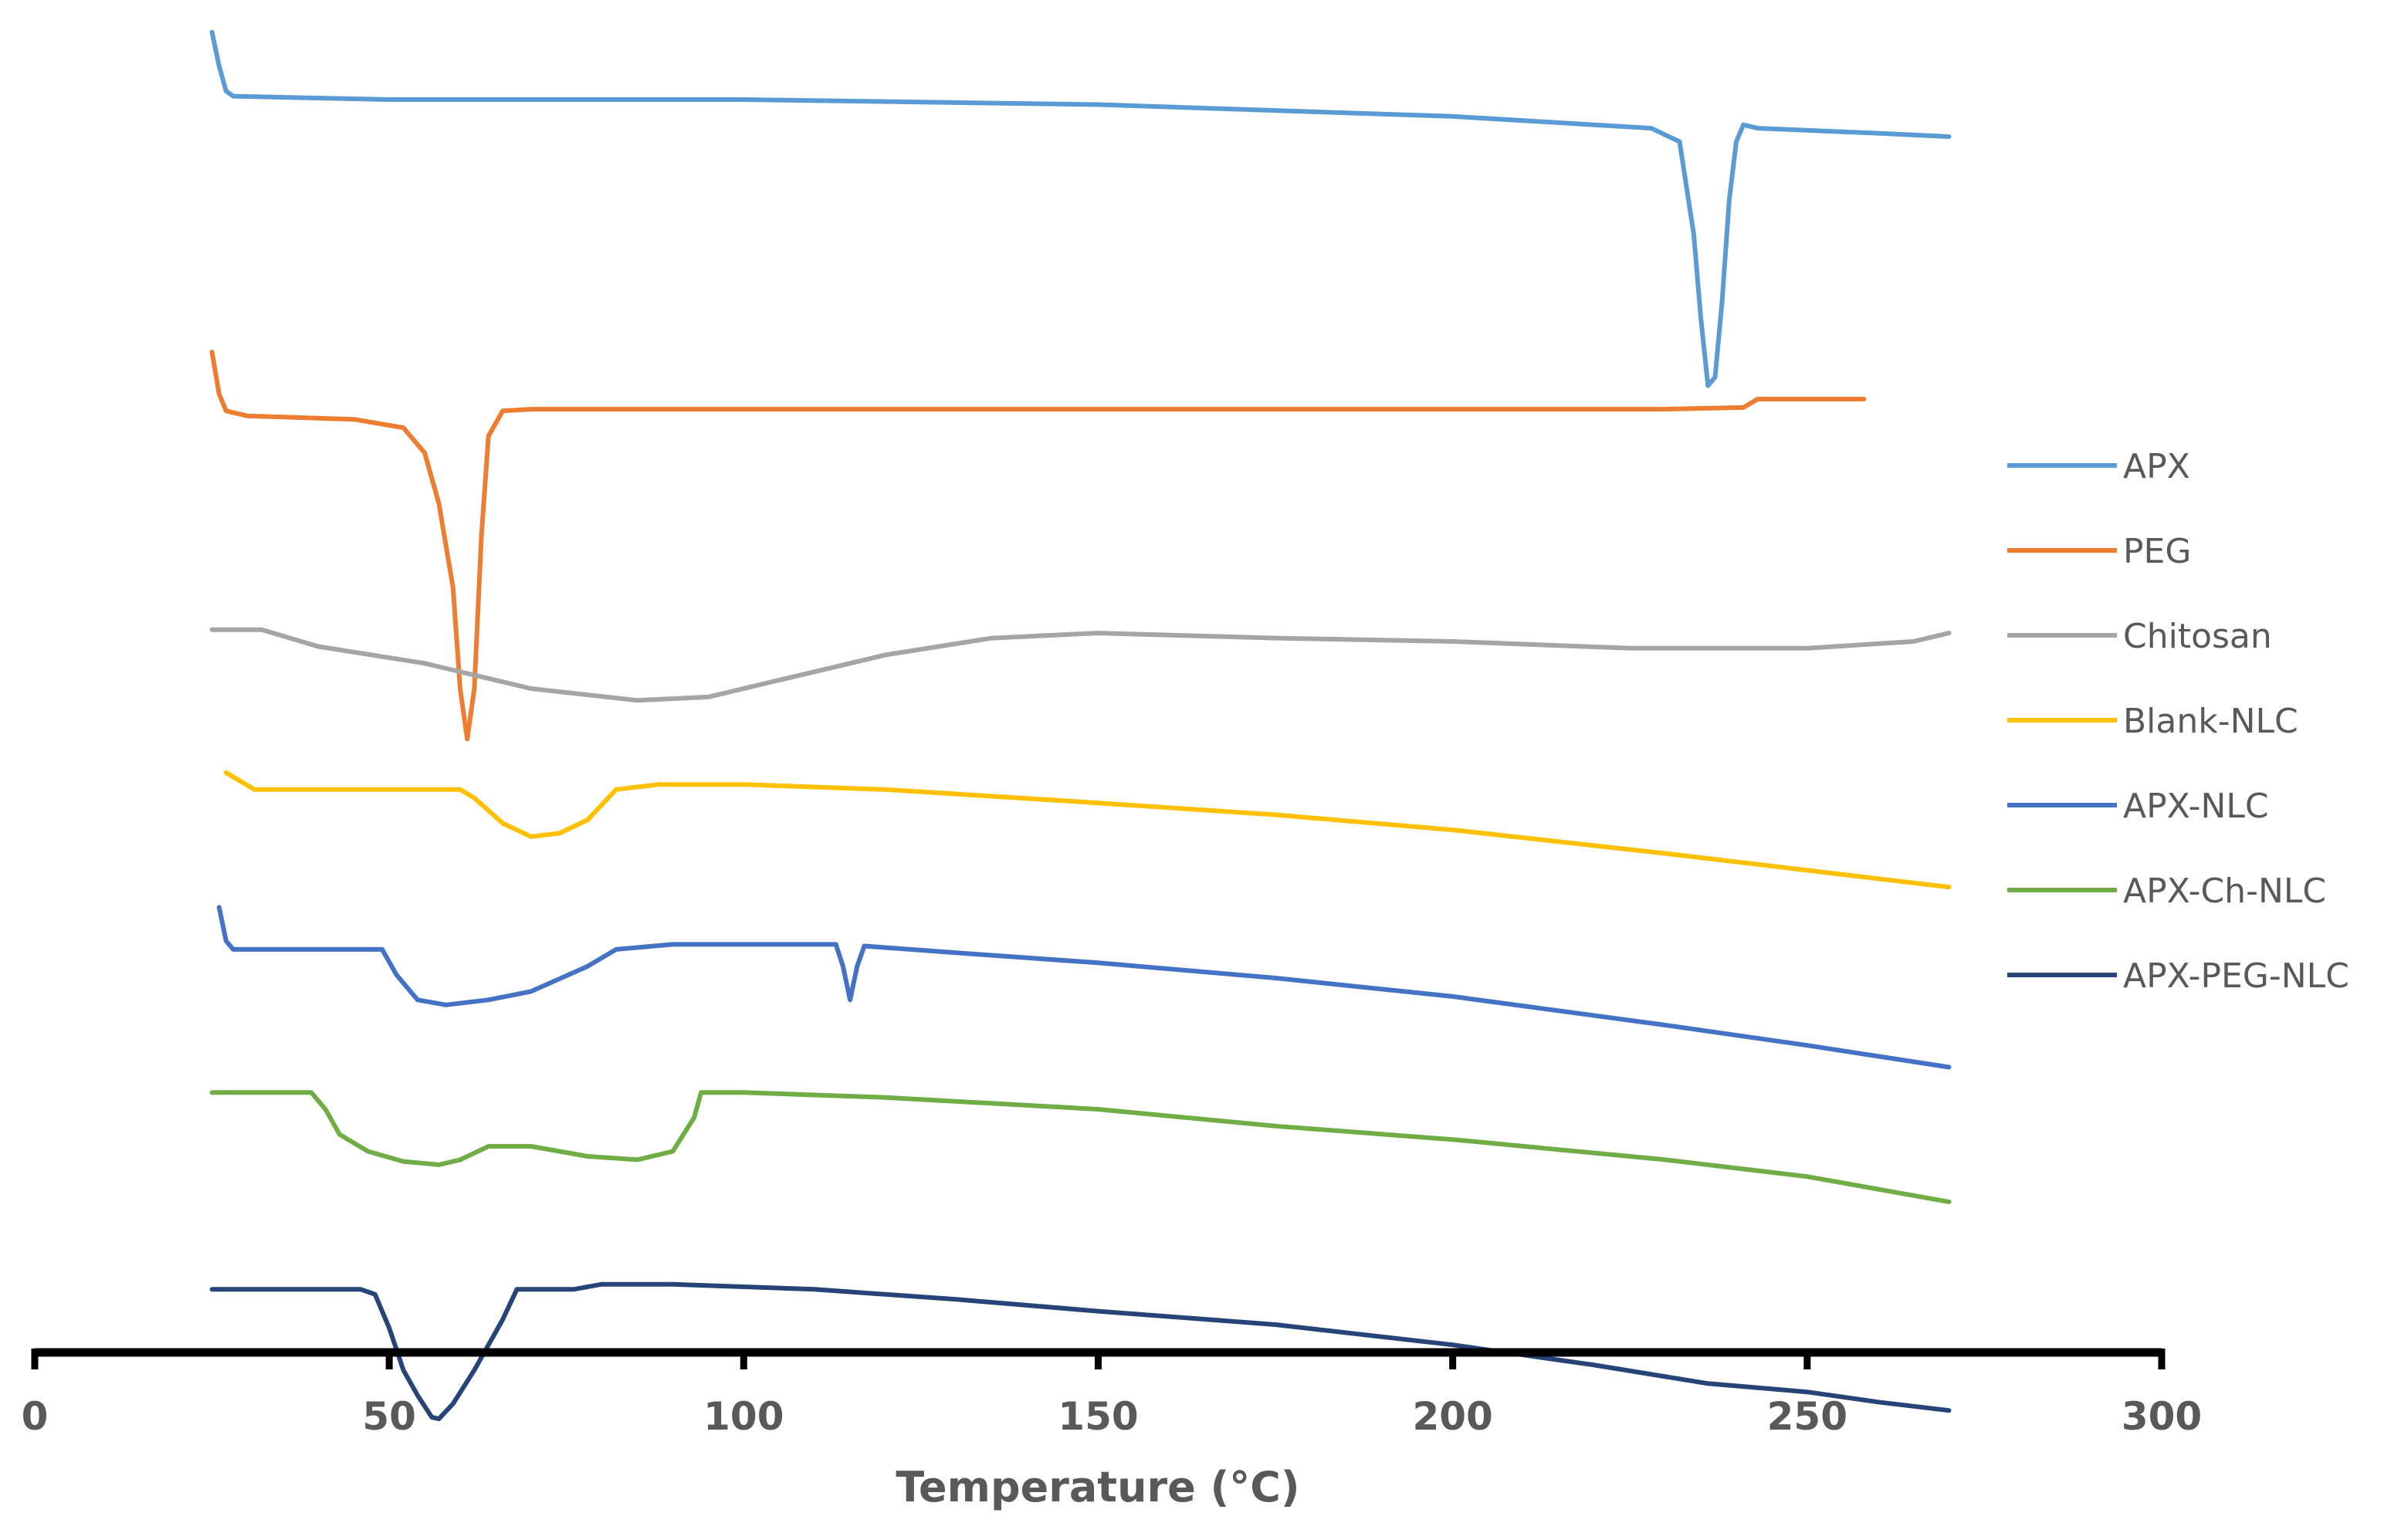  Describe the element at coordinates (2156, 466) in the screenshot. I see `legend-label-apx: APX` at that location.